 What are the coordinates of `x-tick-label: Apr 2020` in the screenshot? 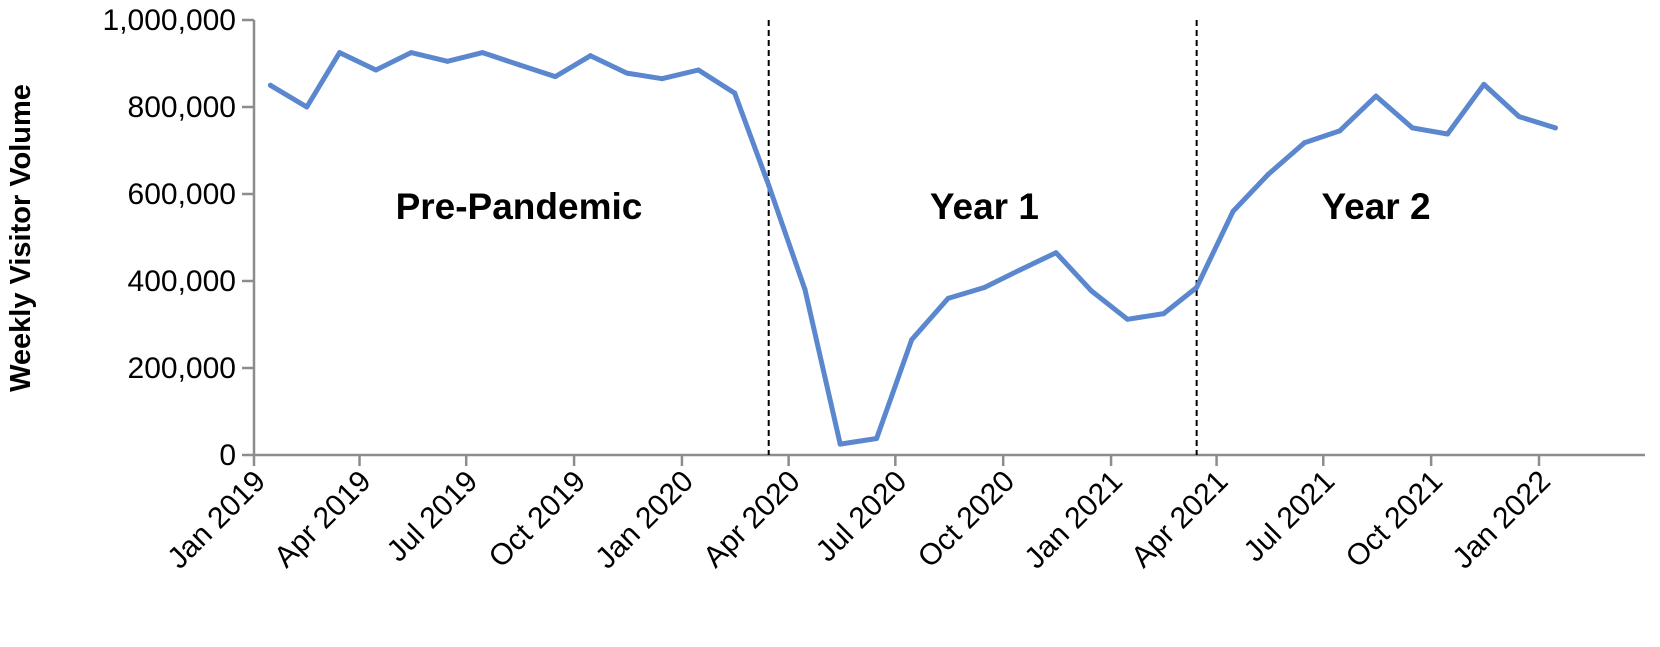 It's located at (751, 519).